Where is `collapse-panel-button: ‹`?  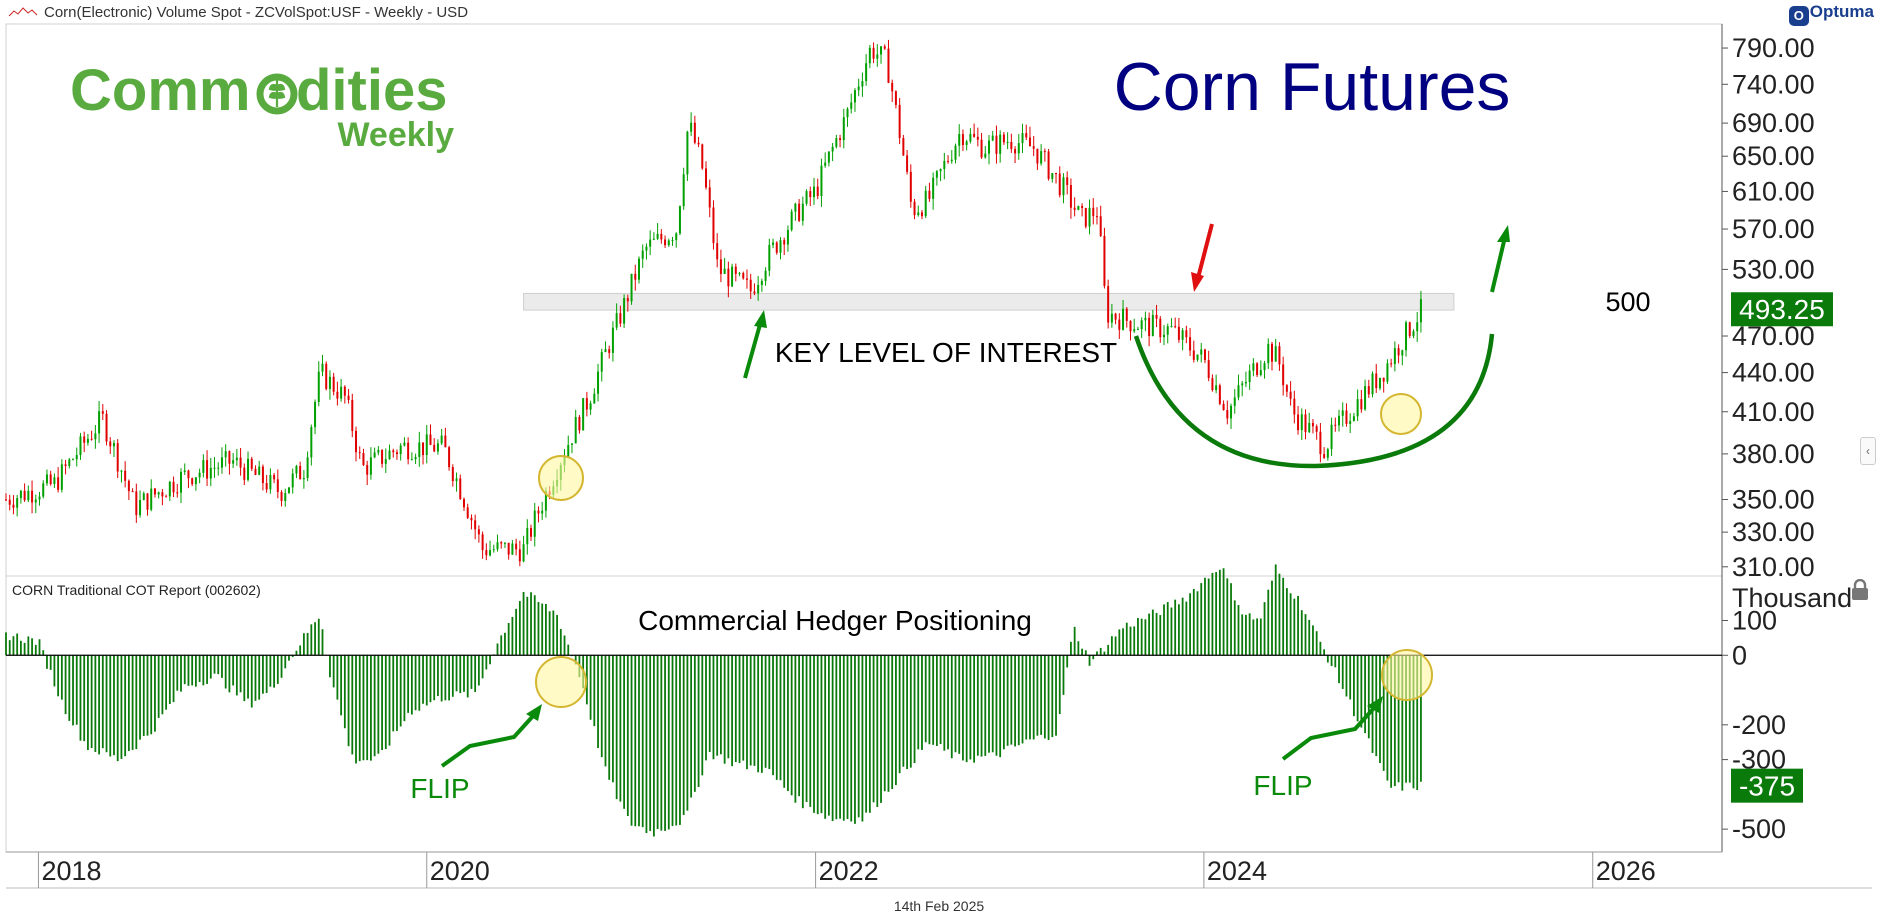
collapse-panel-button: ‹ is located at coordinates (1868, 451).